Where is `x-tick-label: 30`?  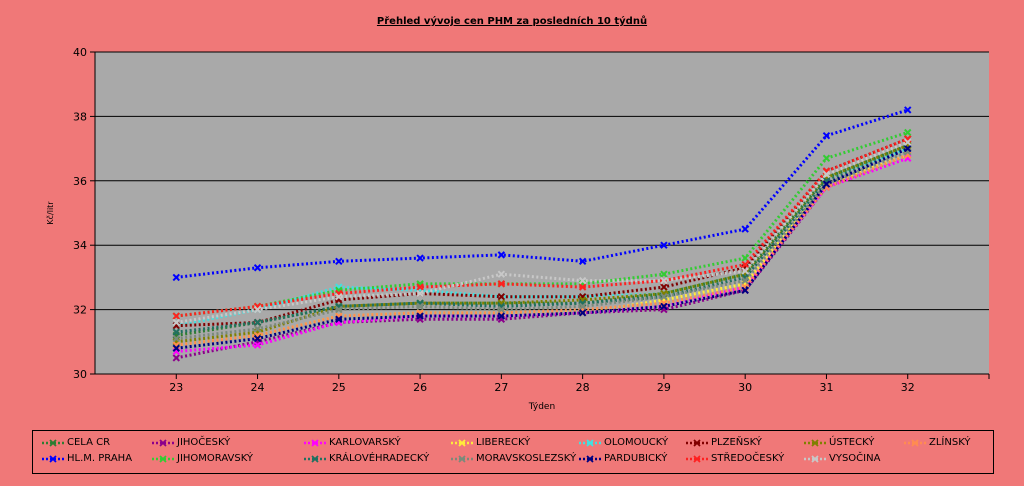
x-tick-label: 30 is located at coordinates (745, 387).